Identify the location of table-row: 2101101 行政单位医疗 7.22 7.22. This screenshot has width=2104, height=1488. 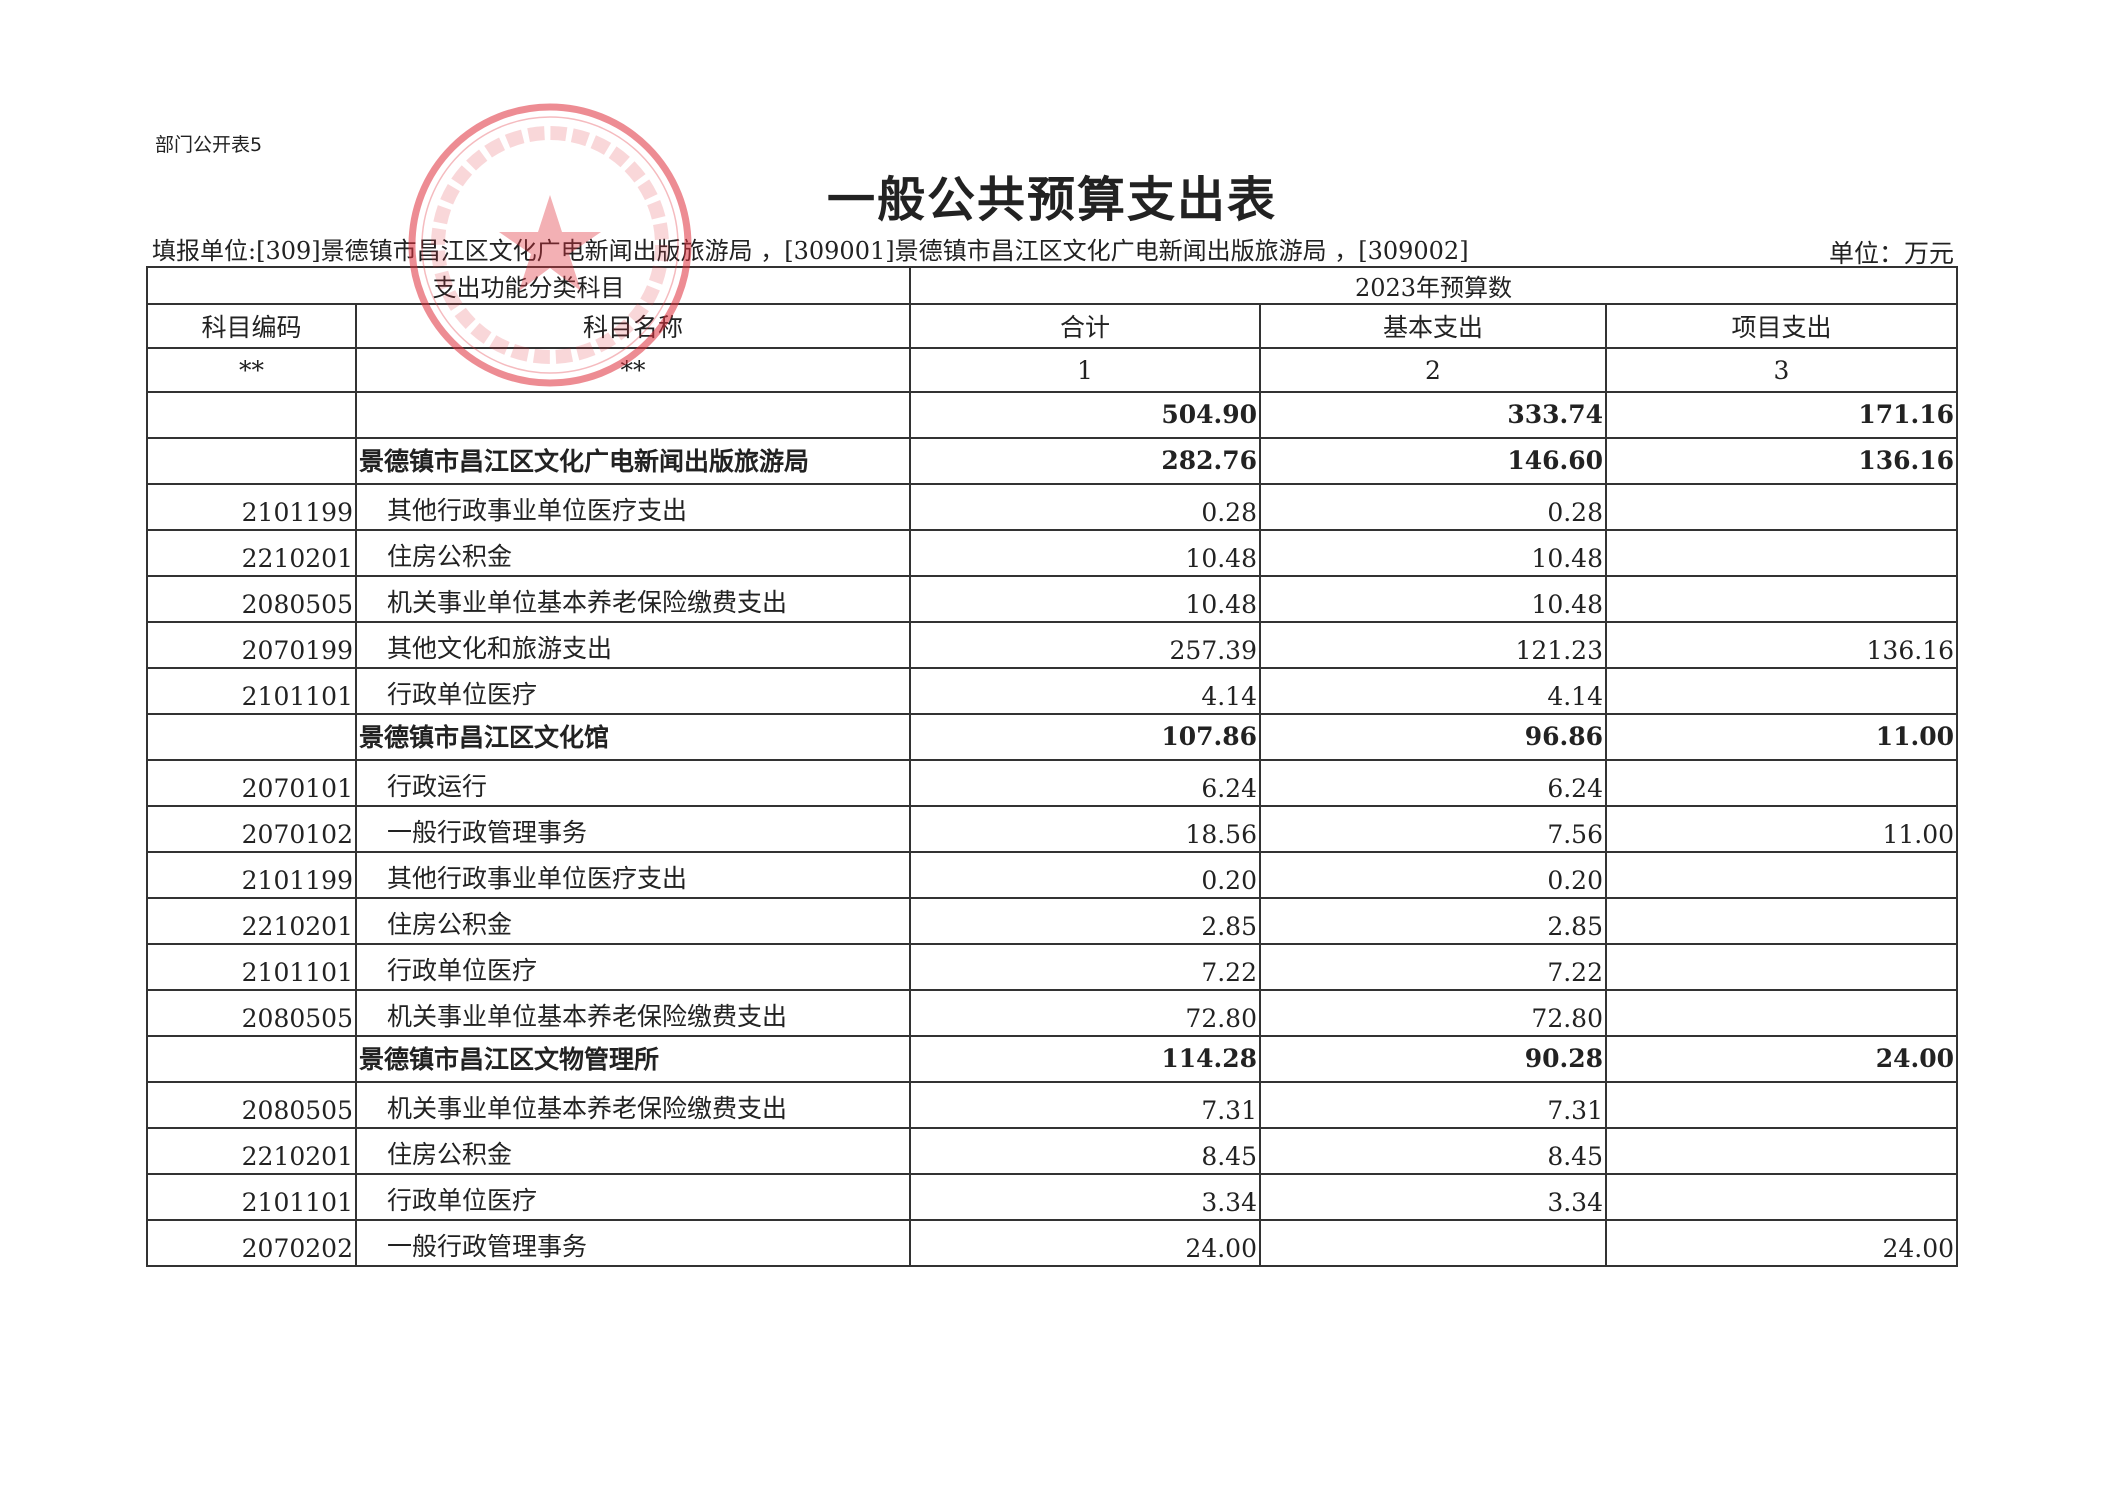
(1052, 967).